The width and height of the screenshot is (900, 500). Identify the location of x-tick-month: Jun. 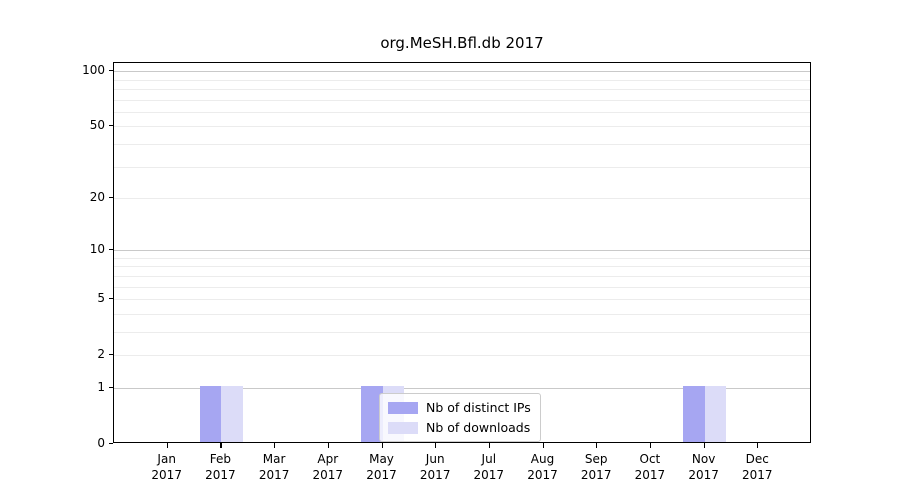
(435, 459).